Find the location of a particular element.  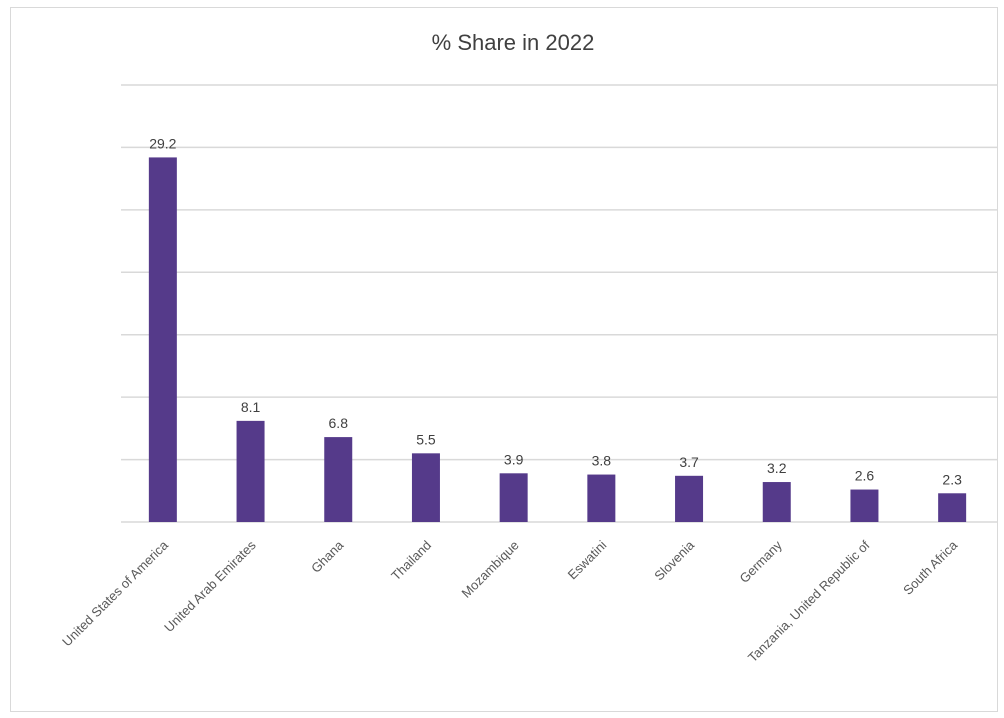

data-label: 3.7 is located at coordinates (689, 462).